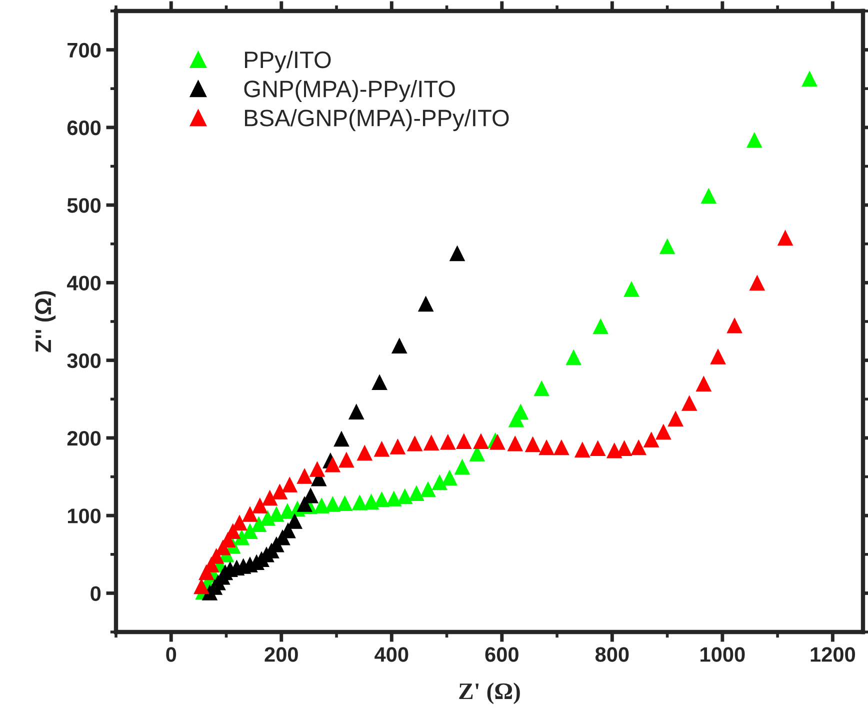  I want to click on y-tick-label: 600, so click(84, 128).